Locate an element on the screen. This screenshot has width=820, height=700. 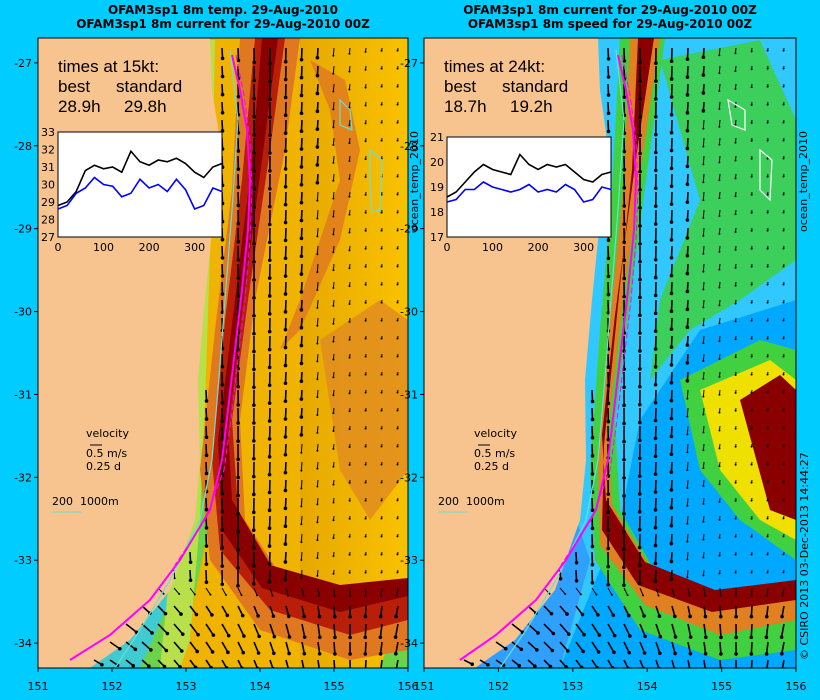
right-standard-value: 19.2h is located at coordinates (531, 106).